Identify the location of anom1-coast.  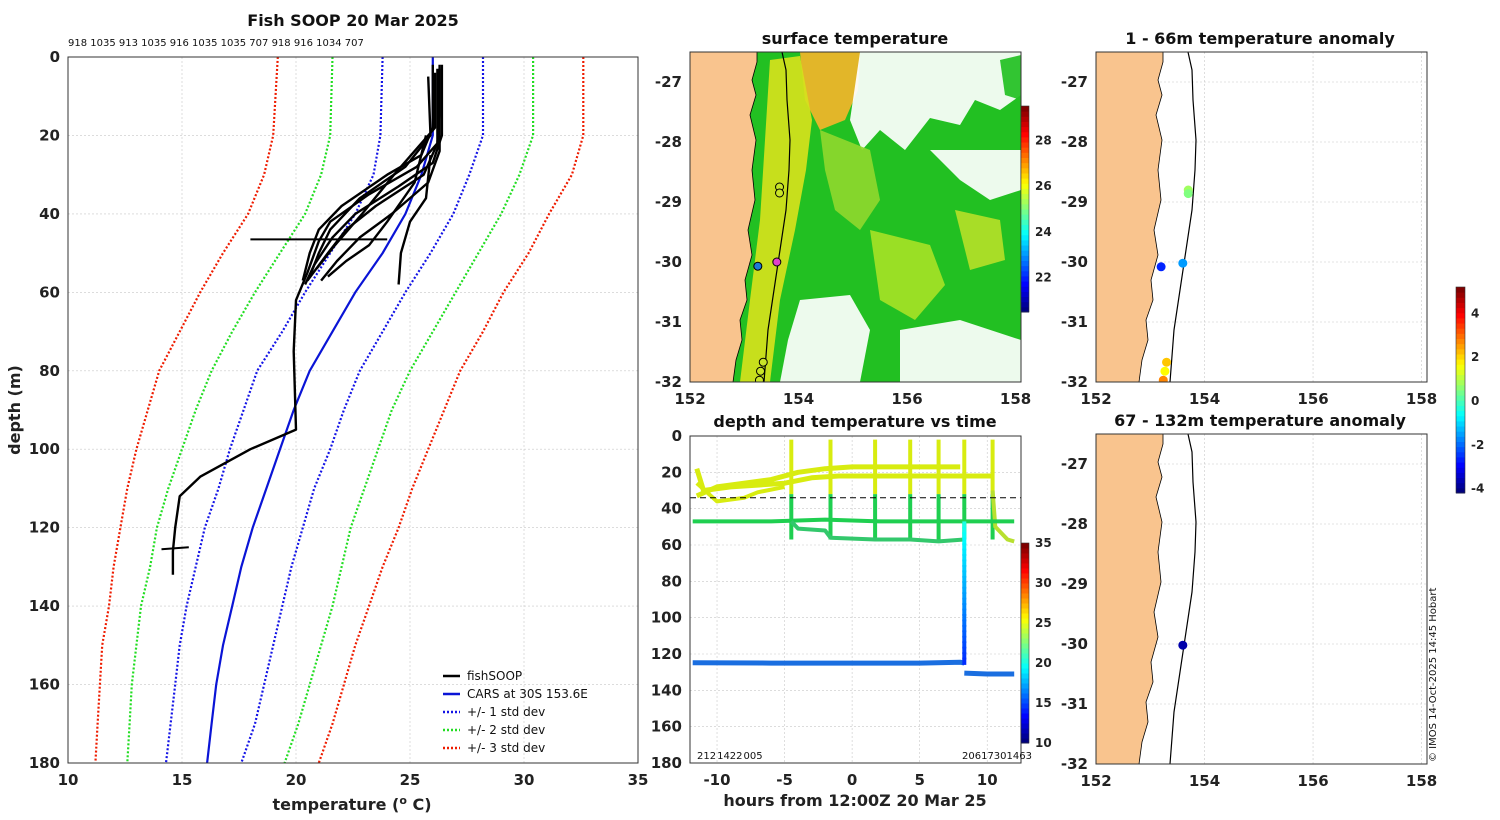
(1130, 217).